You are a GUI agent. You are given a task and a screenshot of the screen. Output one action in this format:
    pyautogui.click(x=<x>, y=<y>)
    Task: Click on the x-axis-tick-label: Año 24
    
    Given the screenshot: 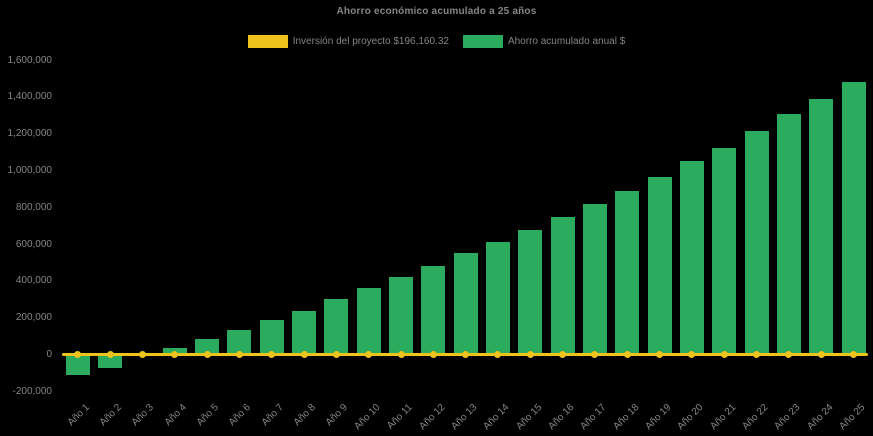 What is the action you would take?
    pyautogui.click(x=820, y=417)
    